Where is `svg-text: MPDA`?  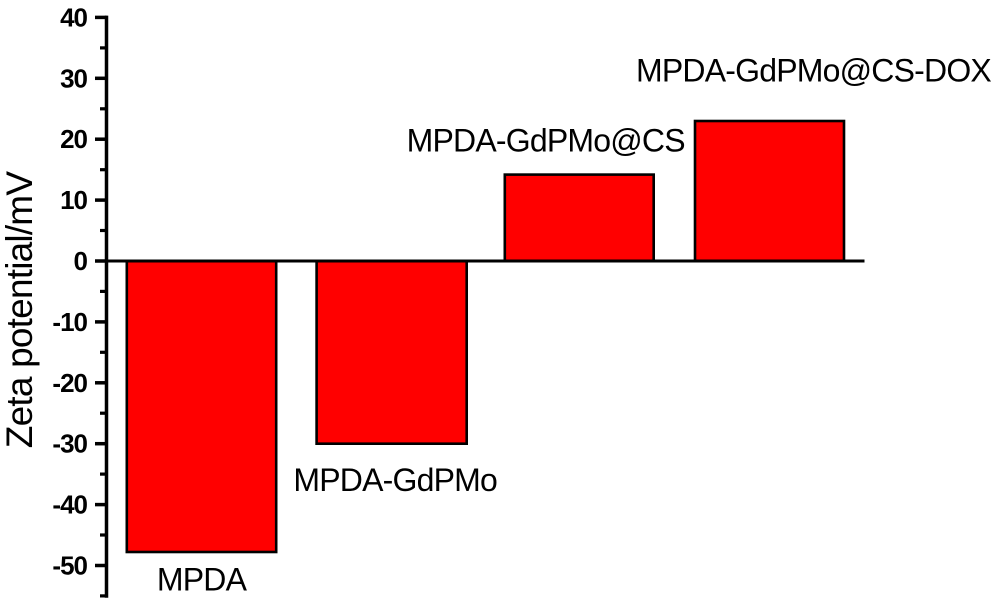 svg-text: MPDA is located at coordinates (202, 580).